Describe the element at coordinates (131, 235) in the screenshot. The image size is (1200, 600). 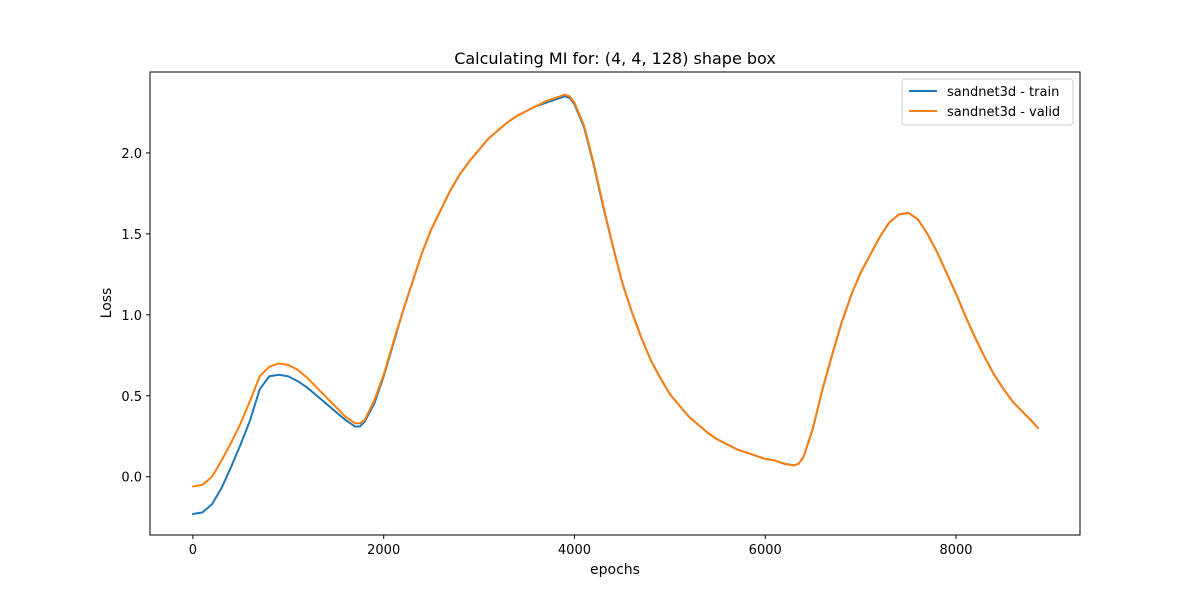
I see `y-tick-label: 1.5` at that location.